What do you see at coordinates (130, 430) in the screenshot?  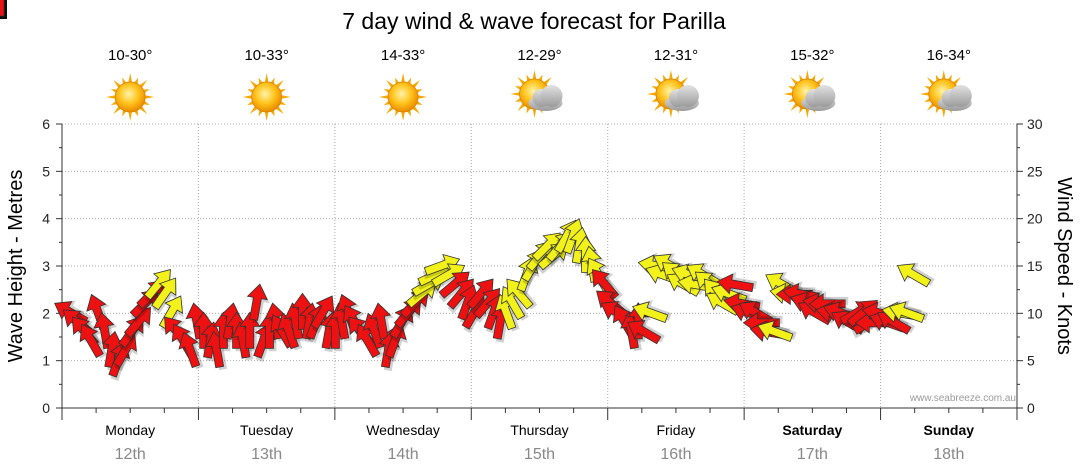 I see `day-name: Monday` at bounding box center [130, 430].